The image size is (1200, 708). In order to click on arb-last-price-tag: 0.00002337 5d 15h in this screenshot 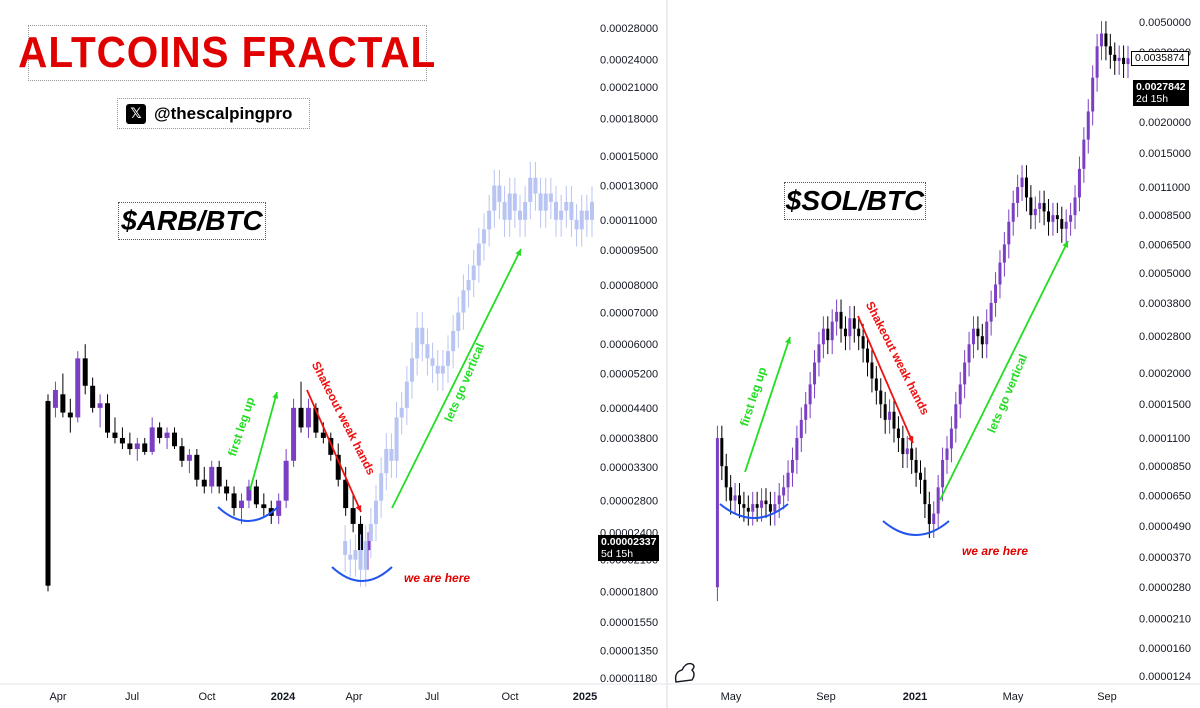, I will do `click(629, 548)`.